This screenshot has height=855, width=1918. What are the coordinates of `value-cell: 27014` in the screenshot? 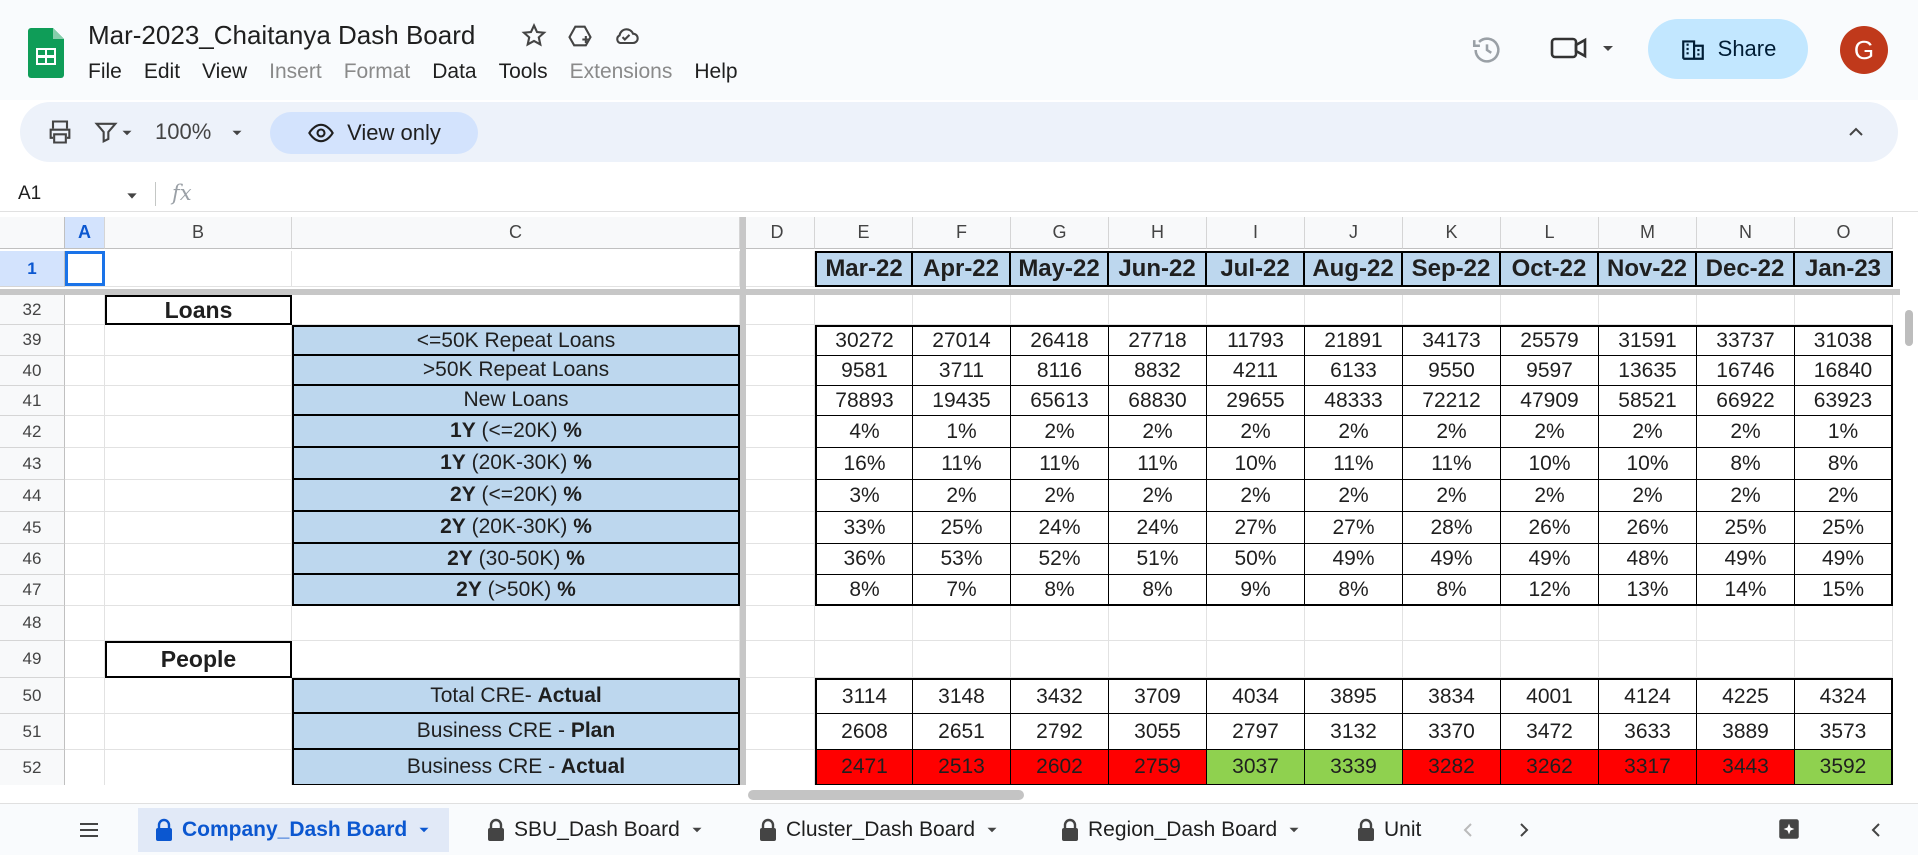 It's located at (962, 340).